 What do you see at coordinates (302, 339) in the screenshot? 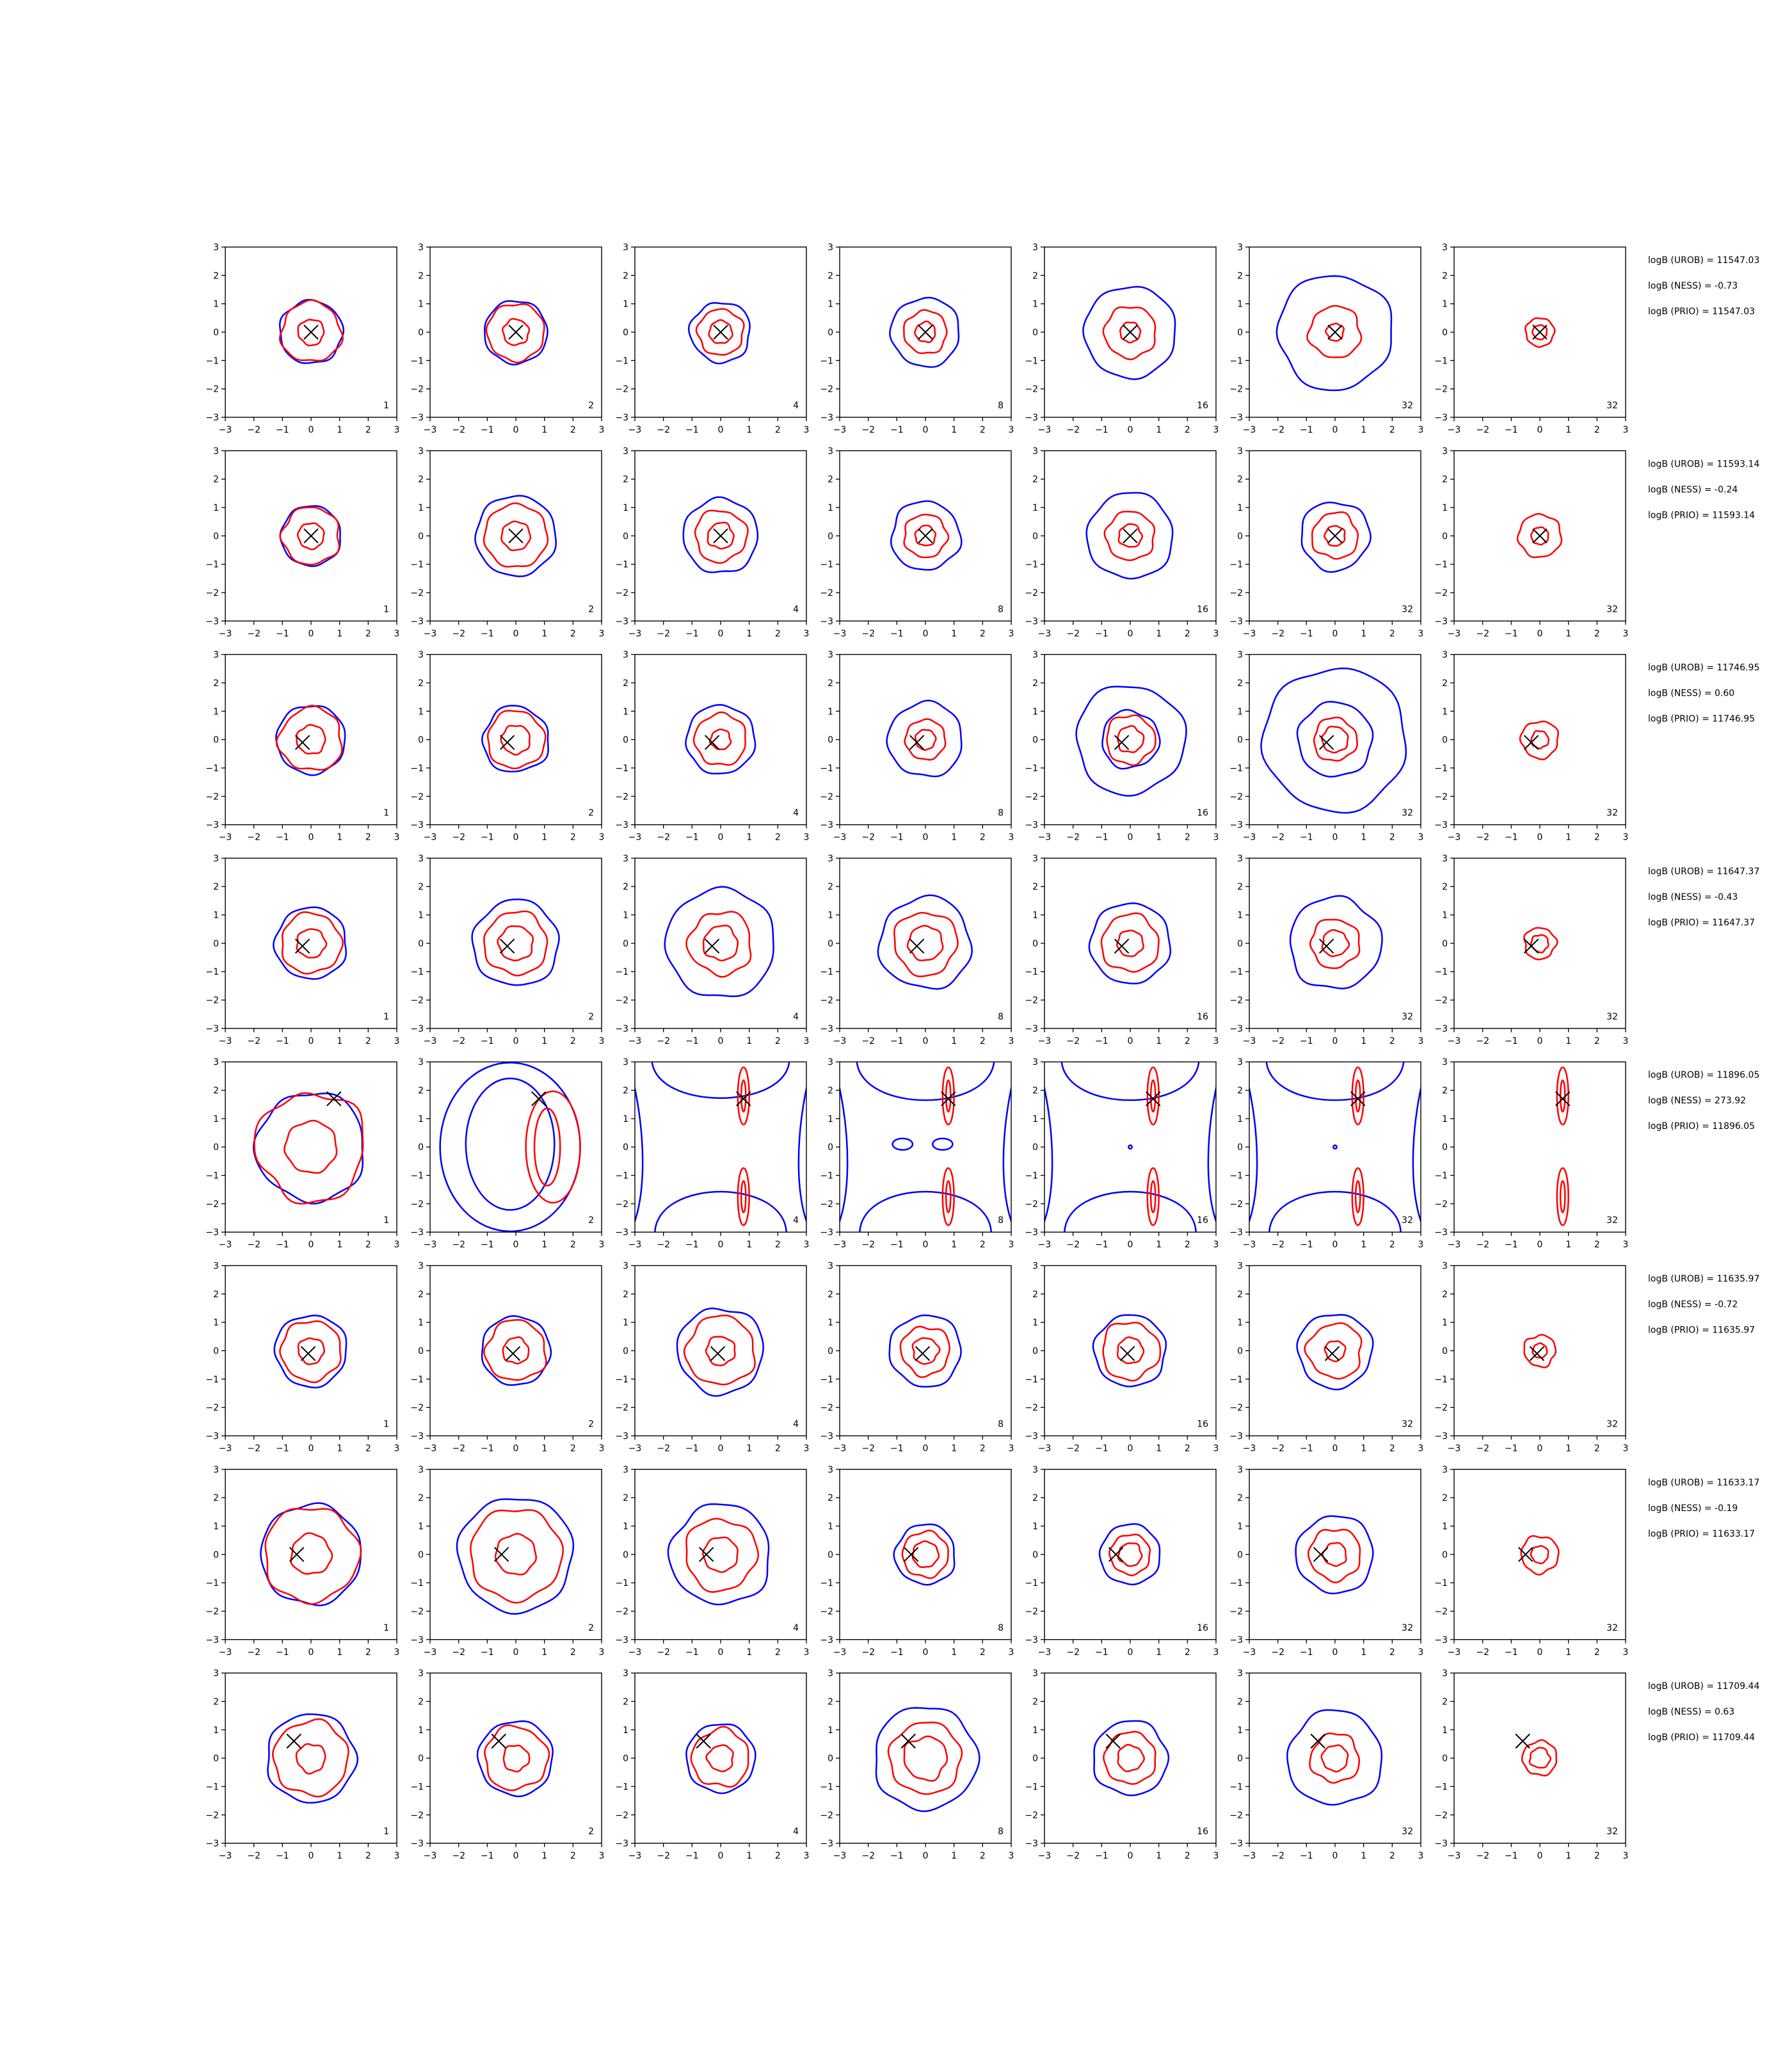
I see `subplot-r1-c1: −3−3 −2 −2 −1 −1 0 0 1 1 2 2 3 3 1` at bounding box center [302, 339].